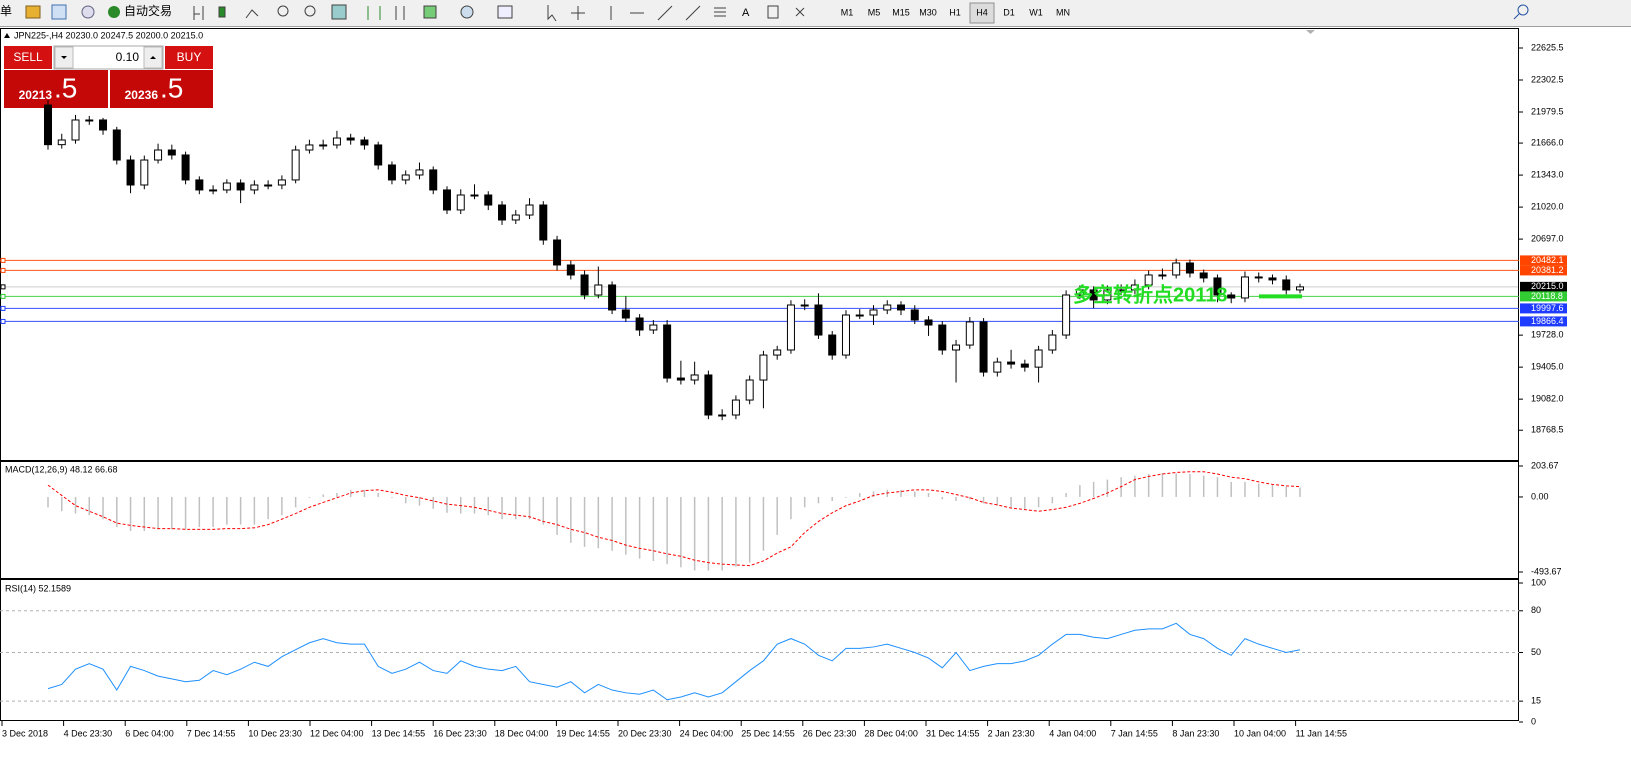 The height and width of the screenshot is (772, 1631). What do you see at coordinates (953, 733) in the screenshot?
I see `x-tick-label: 31 Dec 14:55` at bounding box center [953, 733].